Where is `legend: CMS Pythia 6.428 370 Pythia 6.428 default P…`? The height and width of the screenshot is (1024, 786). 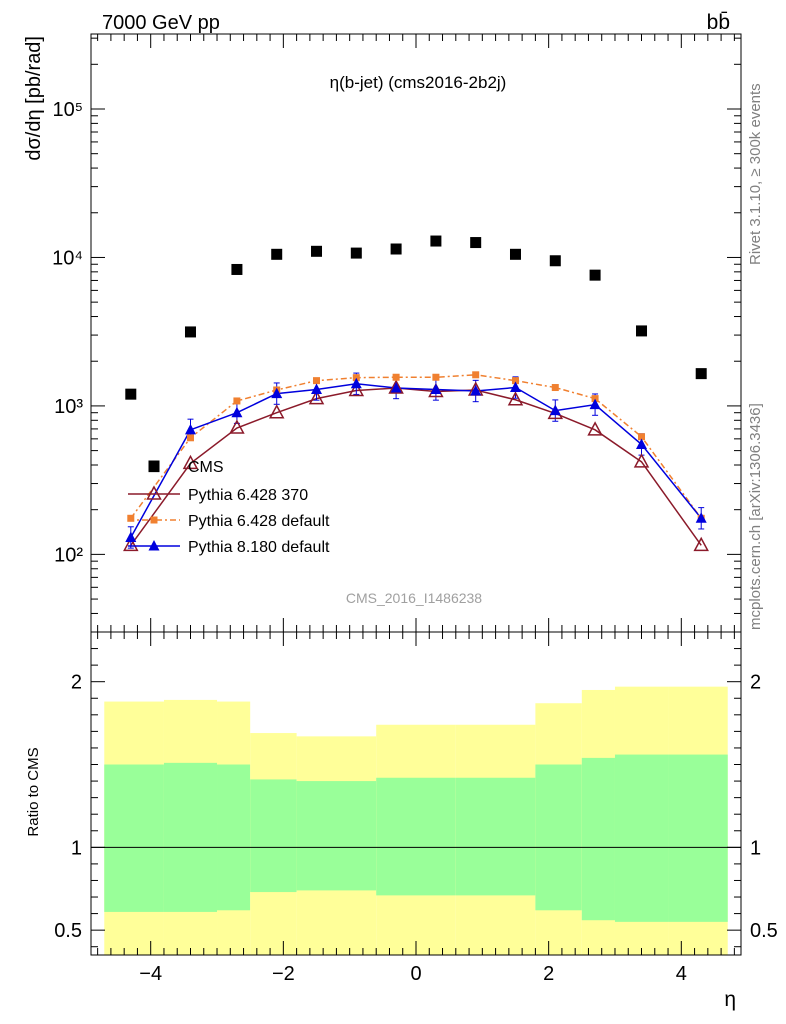
legend: CMS Pythia 6.428 370 Pythia 6.428 default P… is located at coordinates (229, 507).